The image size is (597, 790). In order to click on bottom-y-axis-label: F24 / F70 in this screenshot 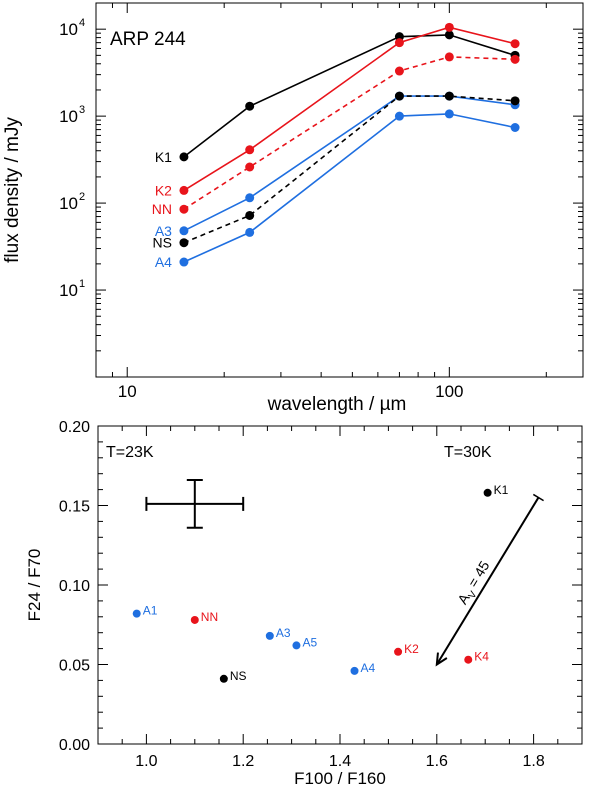, I will do `click(34, 585)`.